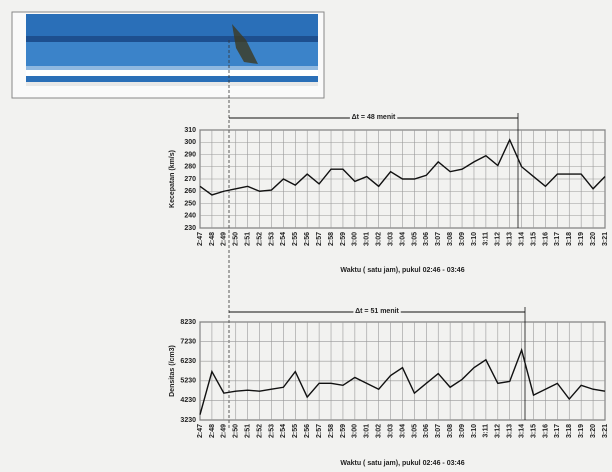 The height and width of the screenshot is (472, 612). I want to click on y-tick-label: 290, so click(190, 154).